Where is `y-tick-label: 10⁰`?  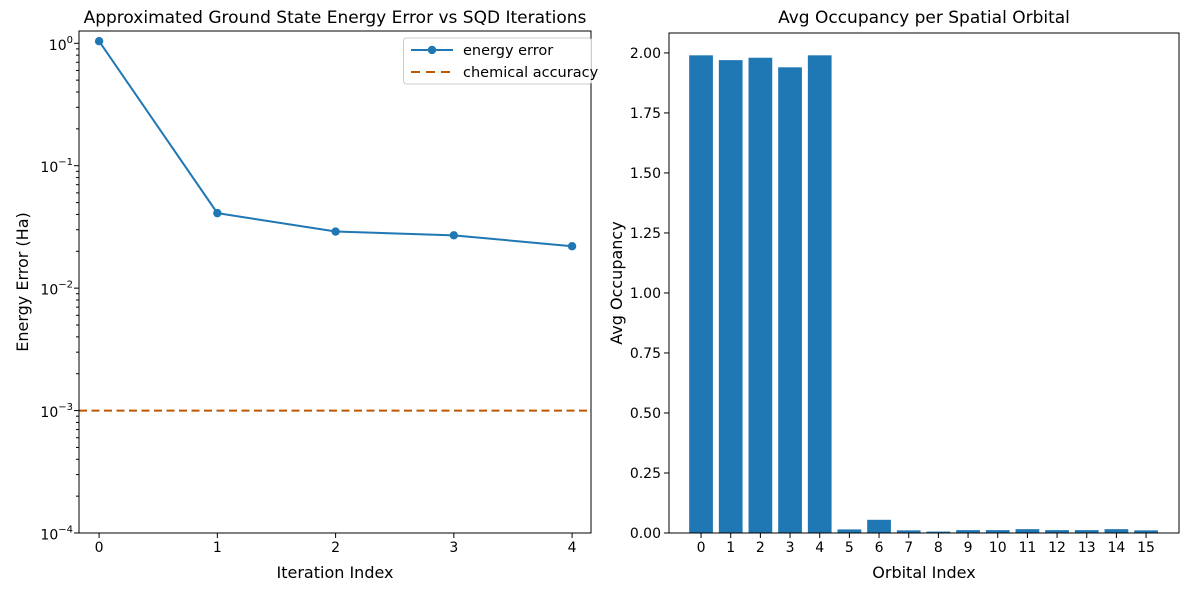
y-tick-label: 10⁰ is located at coordinates (61, 44).